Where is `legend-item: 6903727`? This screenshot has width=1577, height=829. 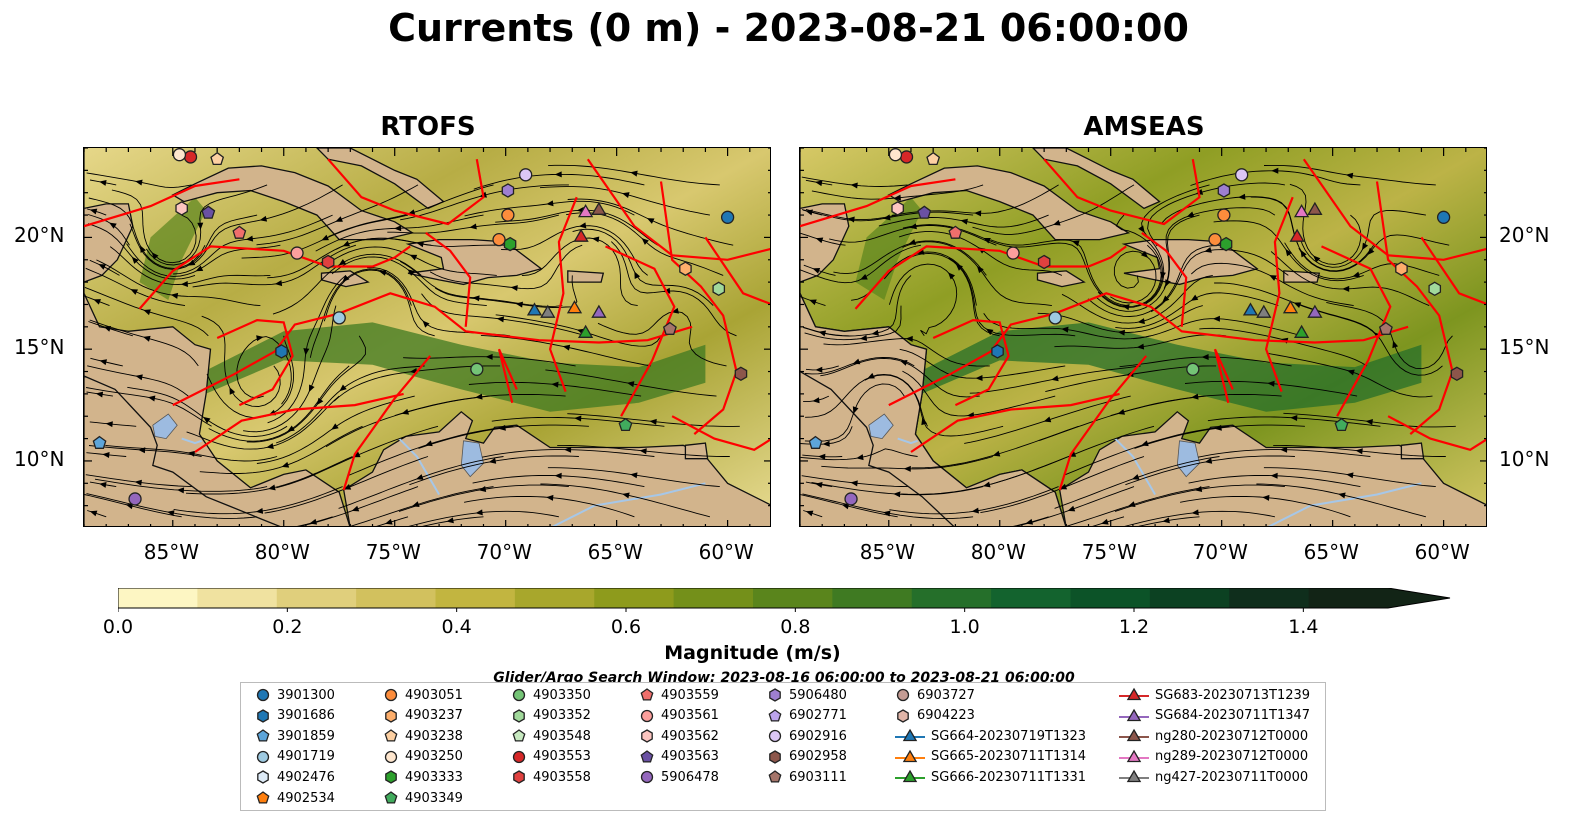
legend-item: 6903727 is located at coordinates (935, 695).